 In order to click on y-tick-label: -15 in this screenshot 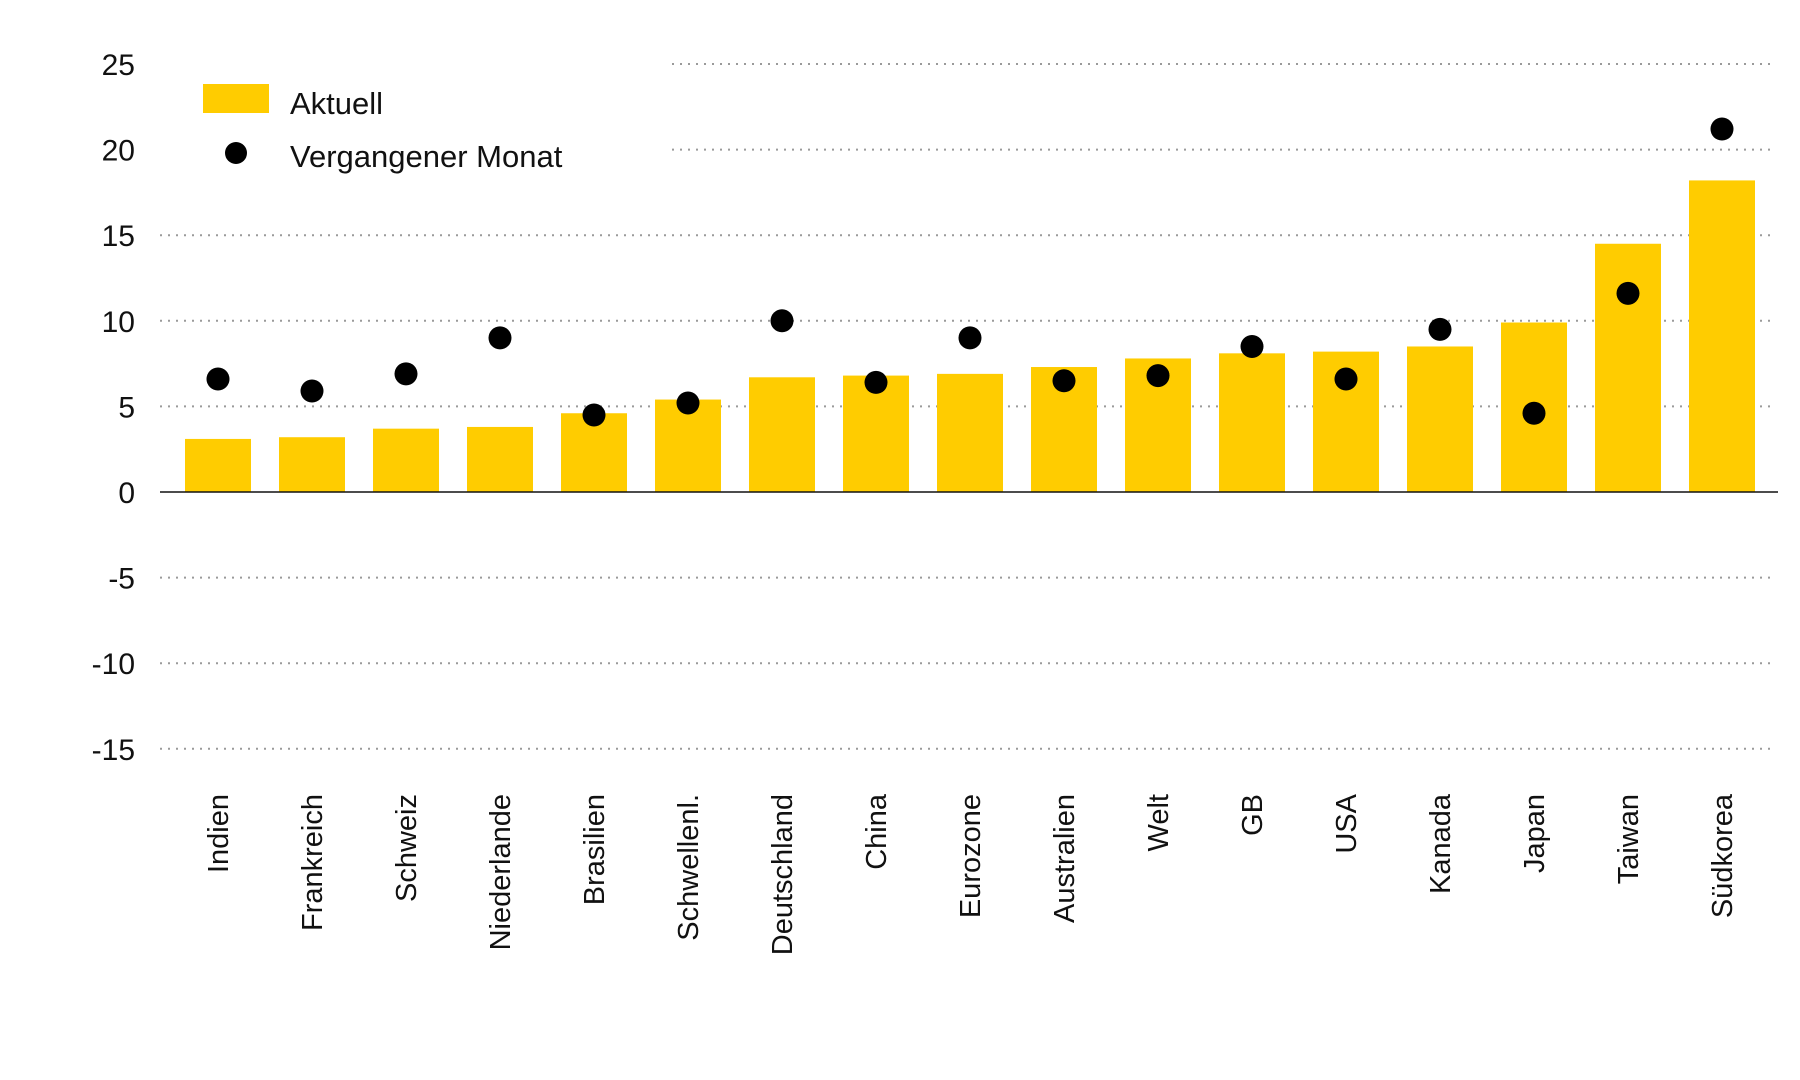, I will do `click(113, 750)`.